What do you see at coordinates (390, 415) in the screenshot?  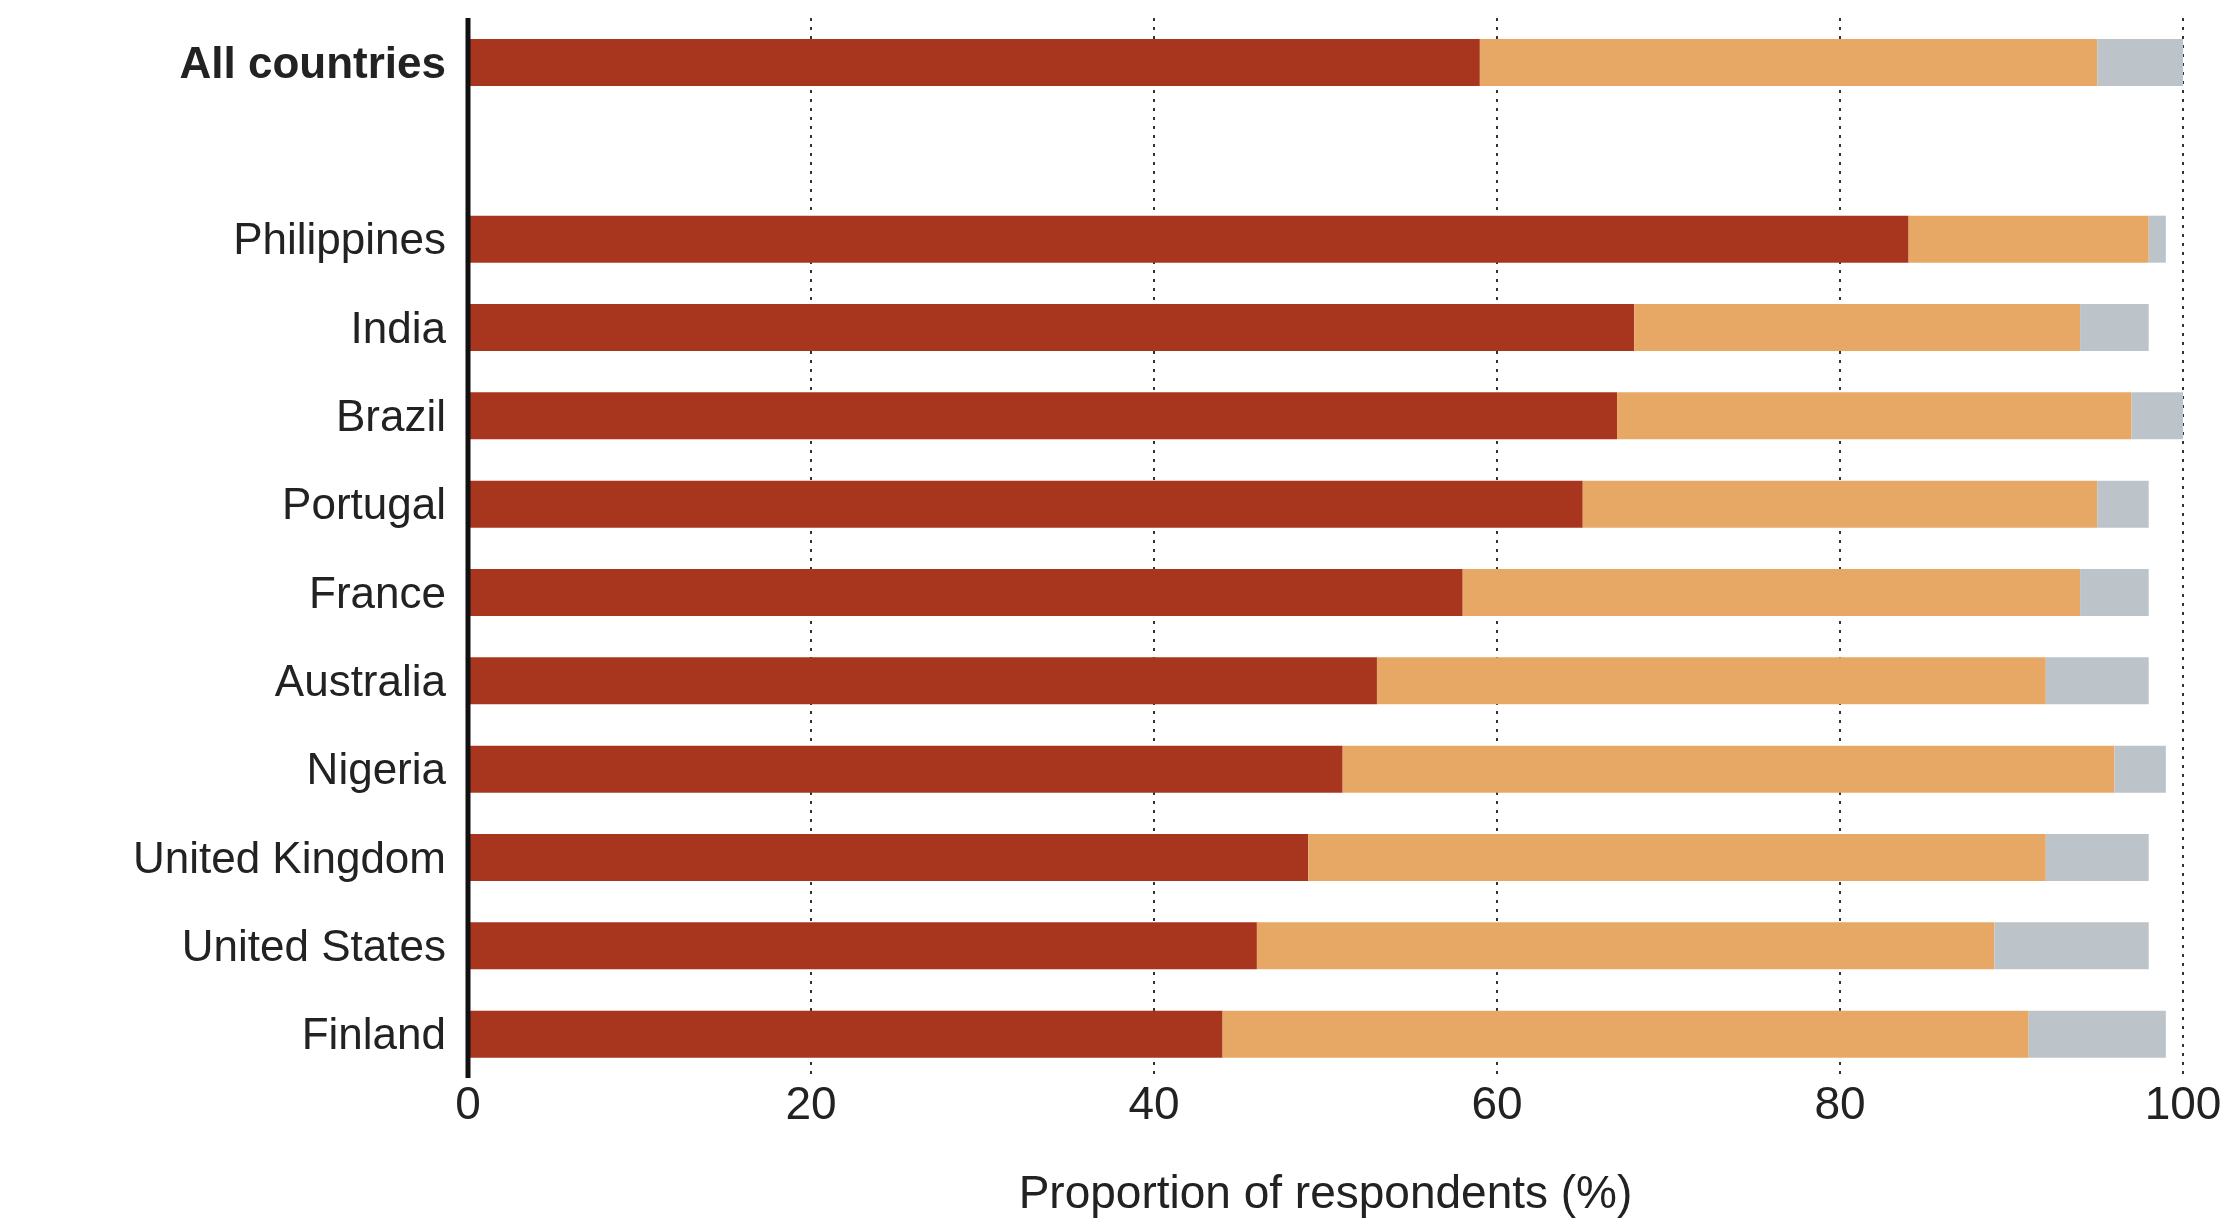 I see `y-tick-label: Brazil` at bounding box center [390, 415].